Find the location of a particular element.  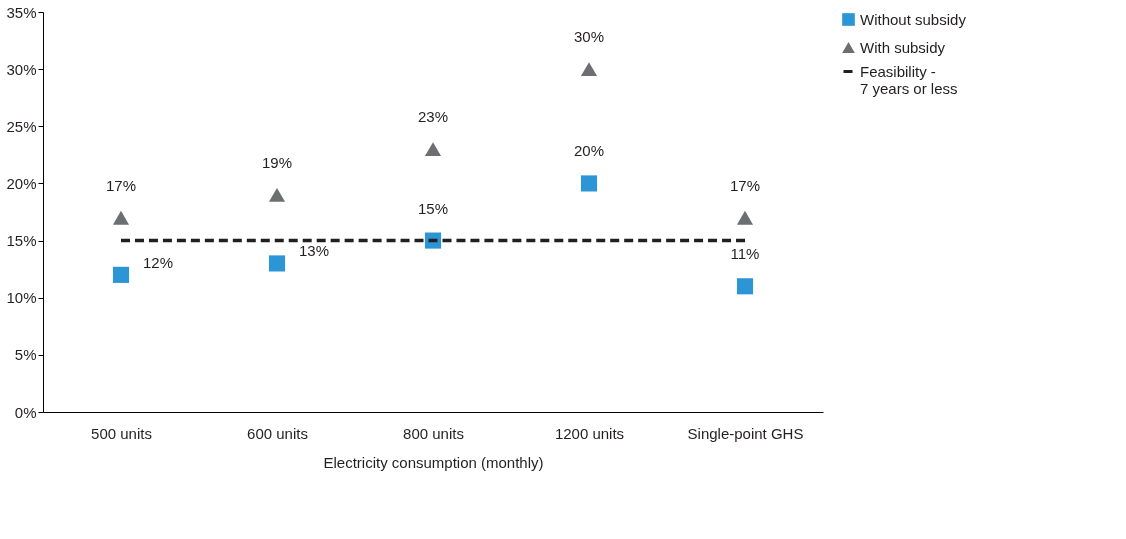

legend-label: Without subsidy is located at coordinates (913, 19).